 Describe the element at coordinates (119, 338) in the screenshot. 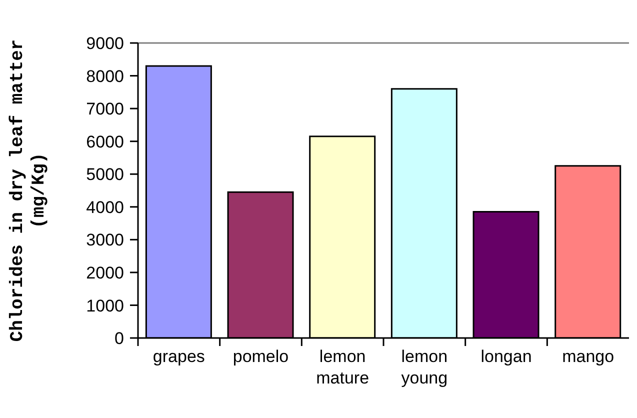

I see `y-tick-label: 0` at that location.